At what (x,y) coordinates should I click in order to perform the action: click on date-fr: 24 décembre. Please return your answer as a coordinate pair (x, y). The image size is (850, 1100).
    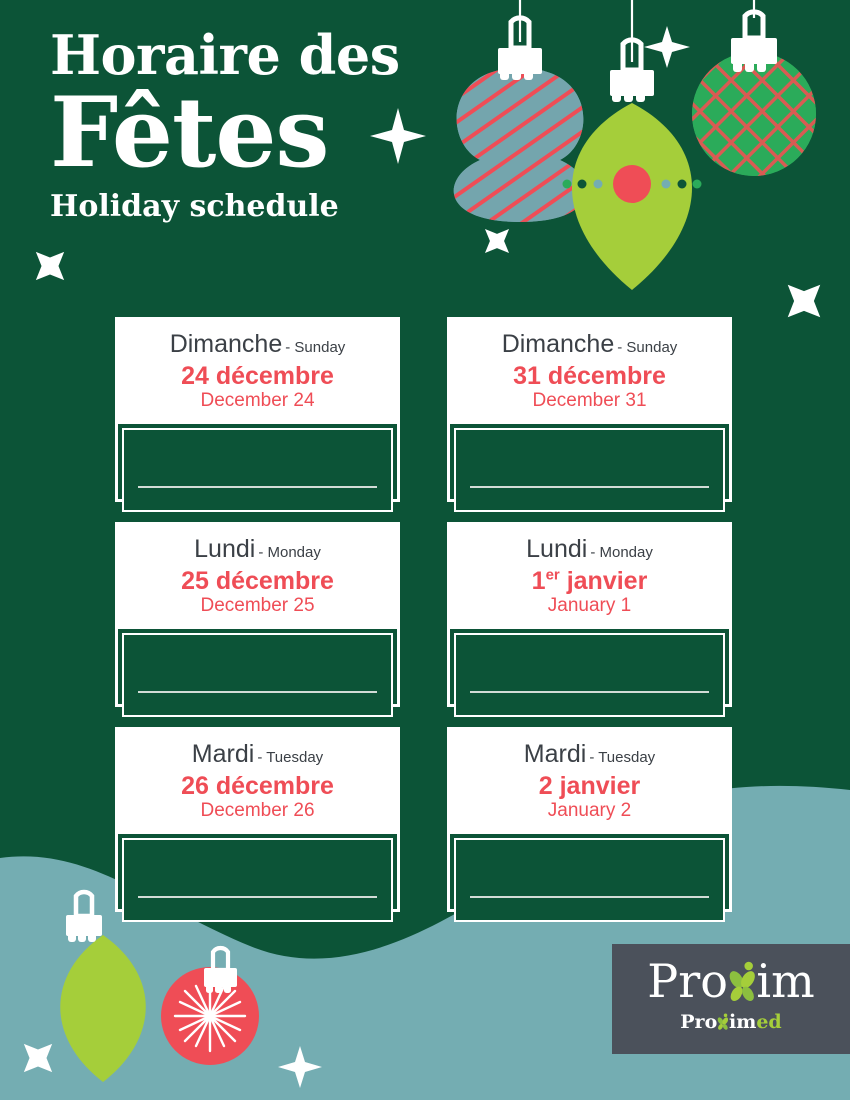
    Looking at the image, I should click on (257, 376).